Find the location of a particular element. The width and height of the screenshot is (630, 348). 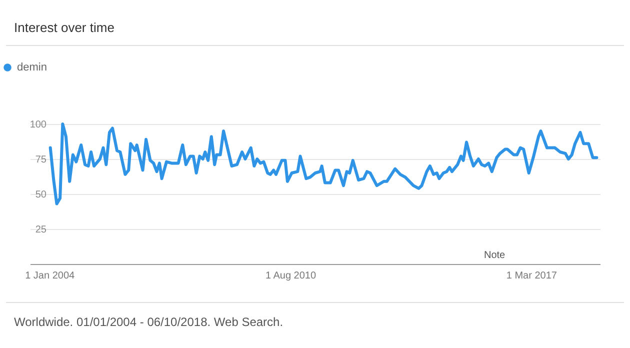

x-tick-label: 1 Jan 2004 is located at coordinates (50, 276).